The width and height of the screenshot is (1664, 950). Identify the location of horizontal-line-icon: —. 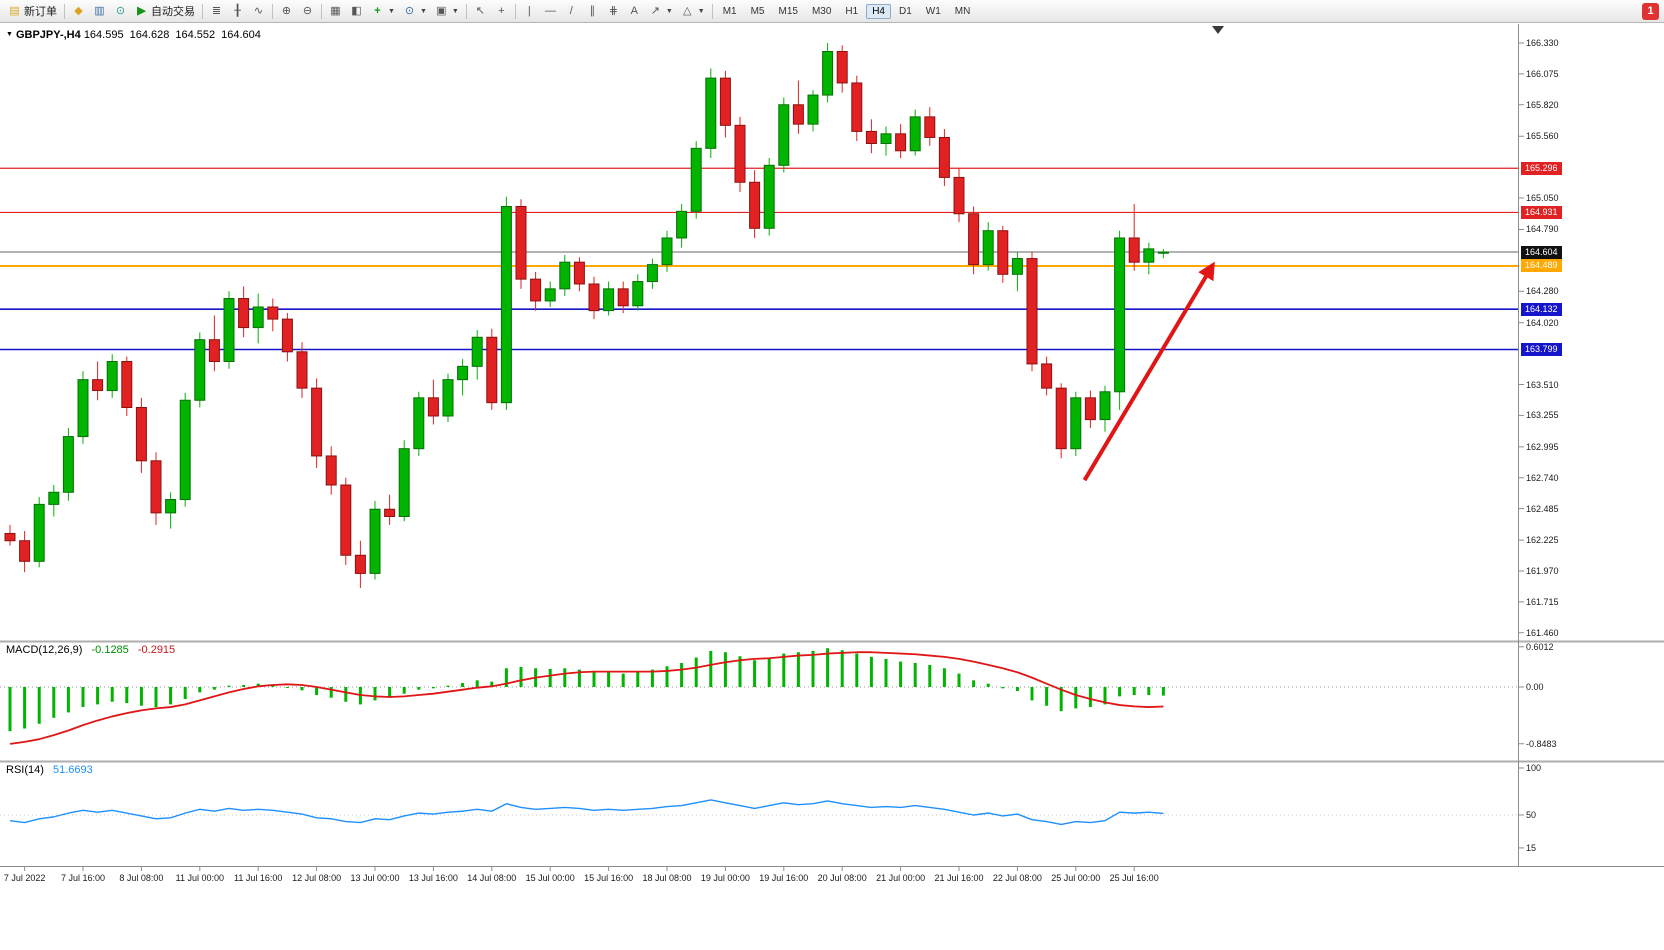
(550, 10).